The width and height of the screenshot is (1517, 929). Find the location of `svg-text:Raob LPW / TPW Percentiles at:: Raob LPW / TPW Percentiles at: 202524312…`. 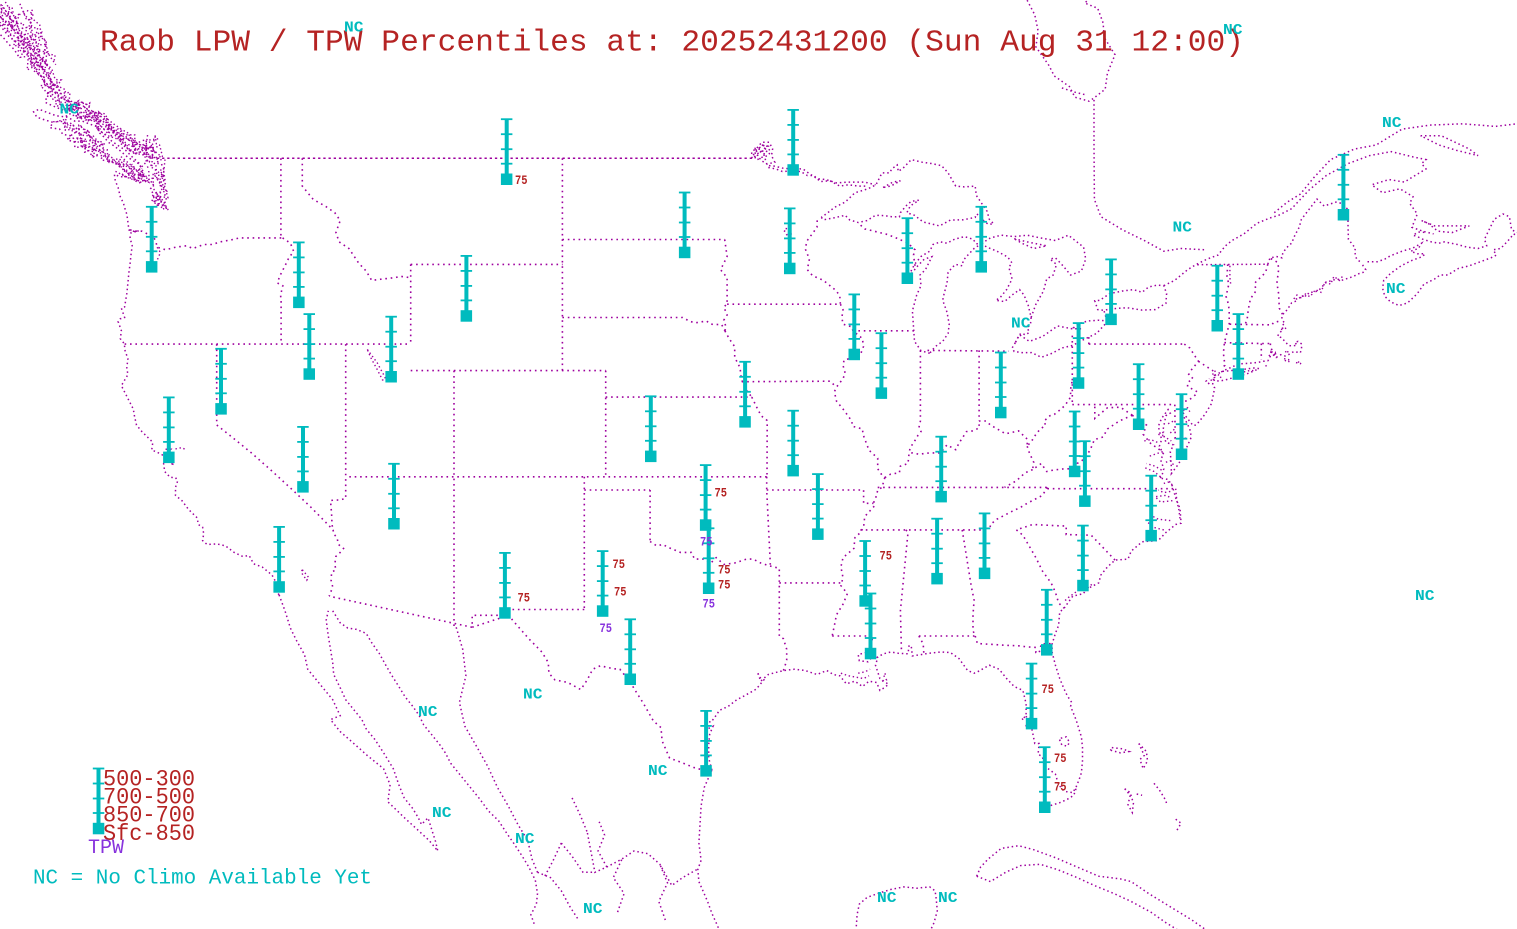

svg-text:Raob LPW / TPW Percentiles at:: Raob LPW / TPW Percentiles at: 202524312… is located at coordinates (672, 44).